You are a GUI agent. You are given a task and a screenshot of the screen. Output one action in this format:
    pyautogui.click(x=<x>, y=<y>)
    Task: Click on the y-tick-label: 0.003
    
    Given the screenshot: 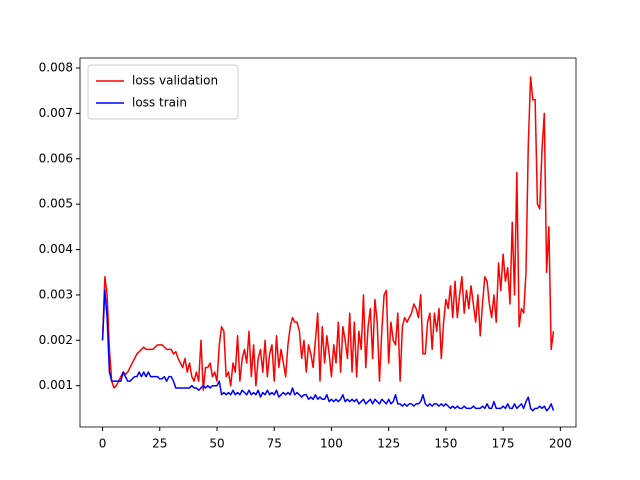 What is the action you would take?
    pyautogui.click(x=56, y=294)
    